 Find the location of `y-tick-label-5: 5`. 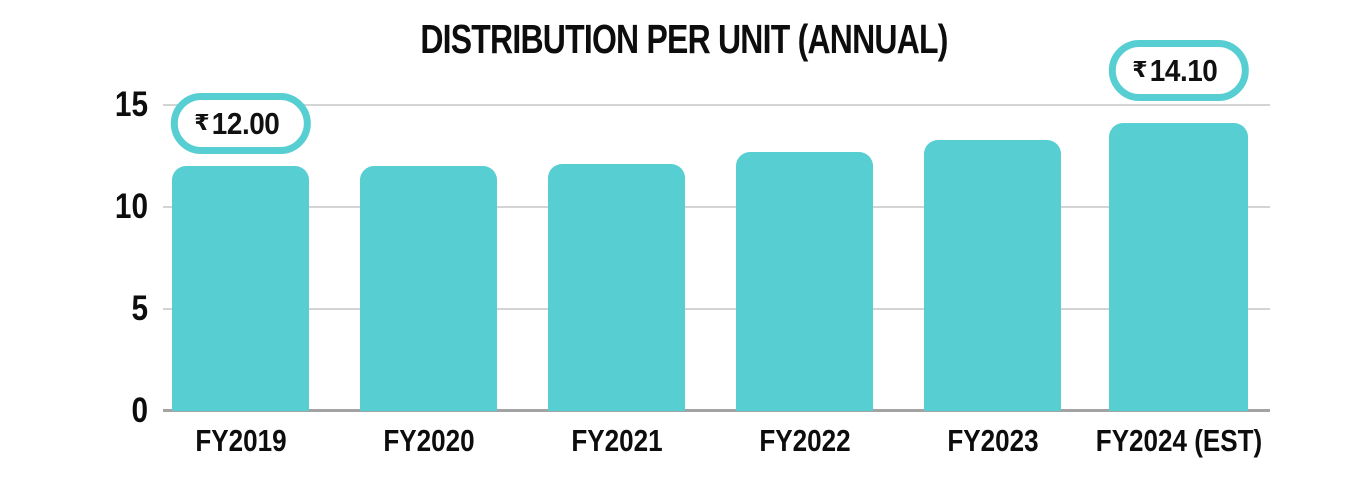

y-tick-label-5: 5 is located at coordinates (139, 308).